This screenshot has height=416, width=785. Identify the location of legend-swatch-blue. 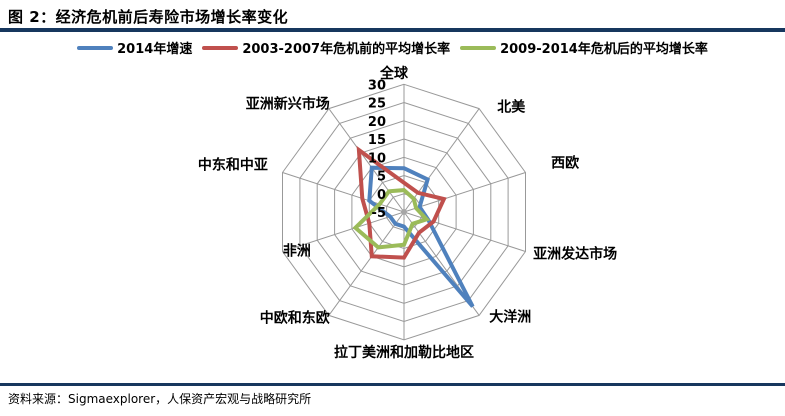
(95, 47).